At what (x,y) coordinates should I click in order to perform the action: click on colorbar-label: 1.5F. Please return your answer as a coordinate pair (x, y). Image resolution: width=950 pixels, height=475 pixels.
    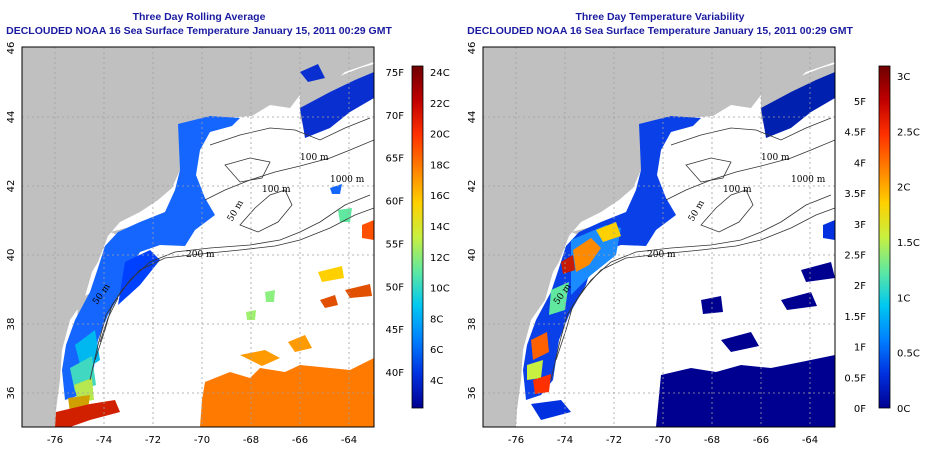
    Looking at the image, I should click on (855, 317).